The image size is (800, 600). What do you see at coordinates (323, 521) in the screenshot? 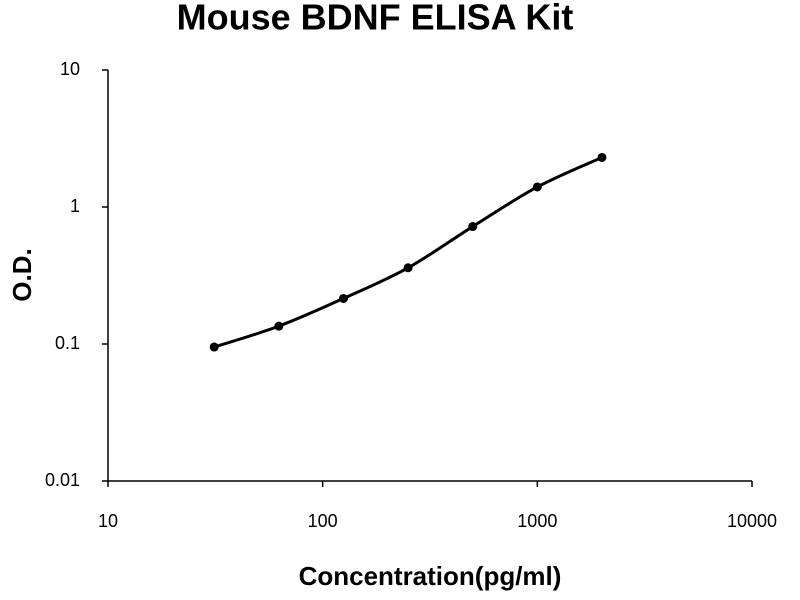
I see `x-tick-label: 100` at bounding box center [323, 521].